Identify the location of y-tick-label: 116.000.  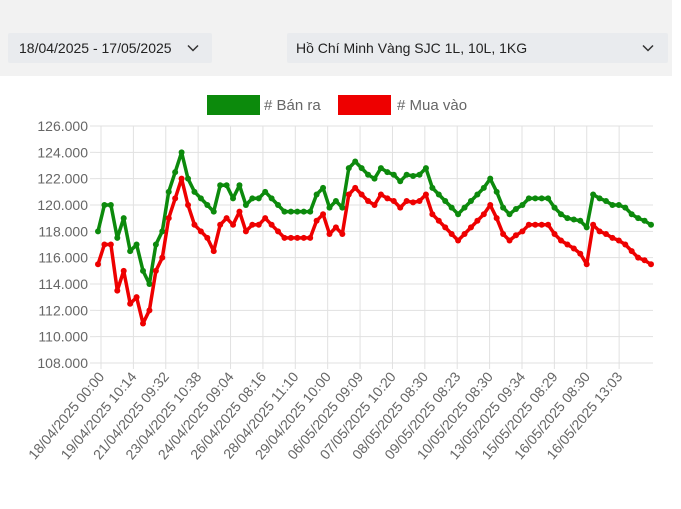
(63, 258).